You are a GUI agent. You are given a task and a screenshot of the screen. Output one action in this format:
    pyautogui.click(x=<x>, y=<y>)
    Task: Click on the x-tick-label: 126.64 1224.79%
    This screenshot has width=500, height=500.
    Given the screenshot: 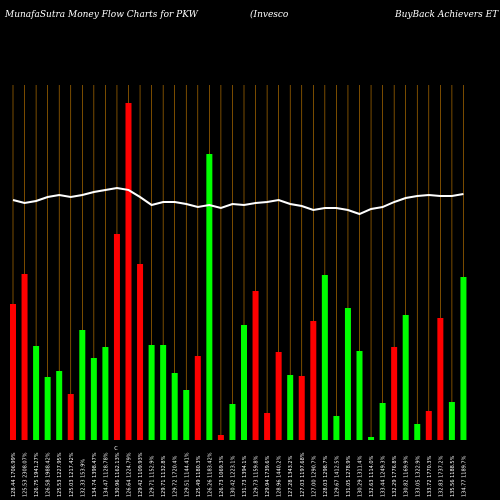 What is the action you would take?
    pyautogui.click(x=130, y=474)
    